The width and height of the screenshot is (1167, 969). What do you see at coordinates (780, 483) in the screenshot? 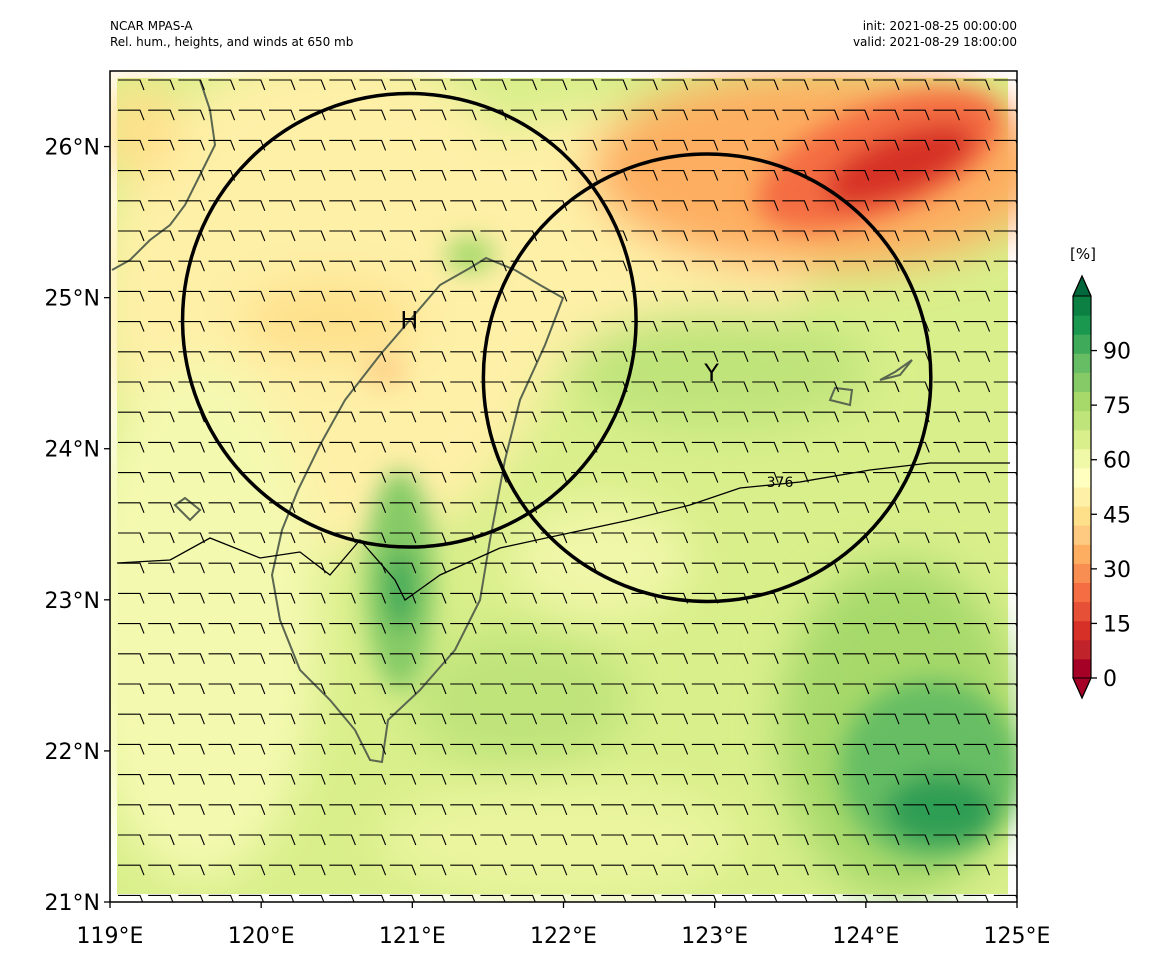
I see `contour-label-376: 376` at bounding box center [780, 483].